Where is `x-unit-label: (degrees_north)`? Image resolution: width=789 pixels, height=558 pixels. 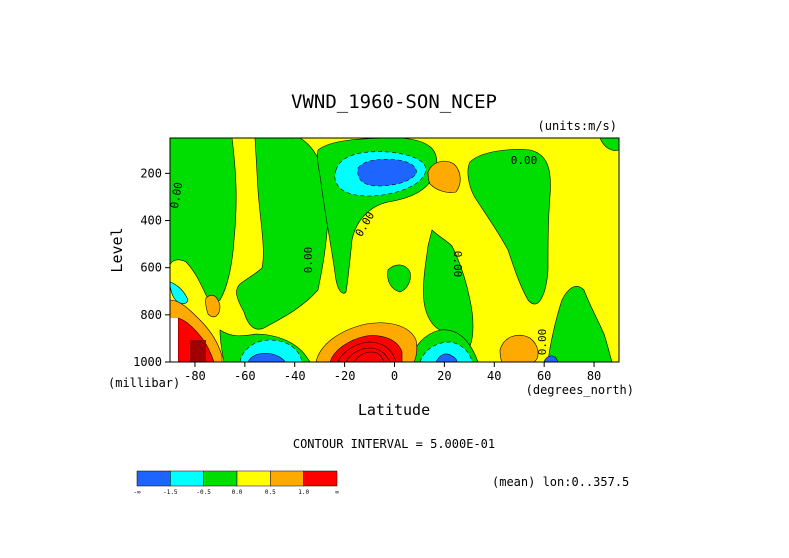 x-unit-label: (degrees_north) is located at coordinates (580, 390).